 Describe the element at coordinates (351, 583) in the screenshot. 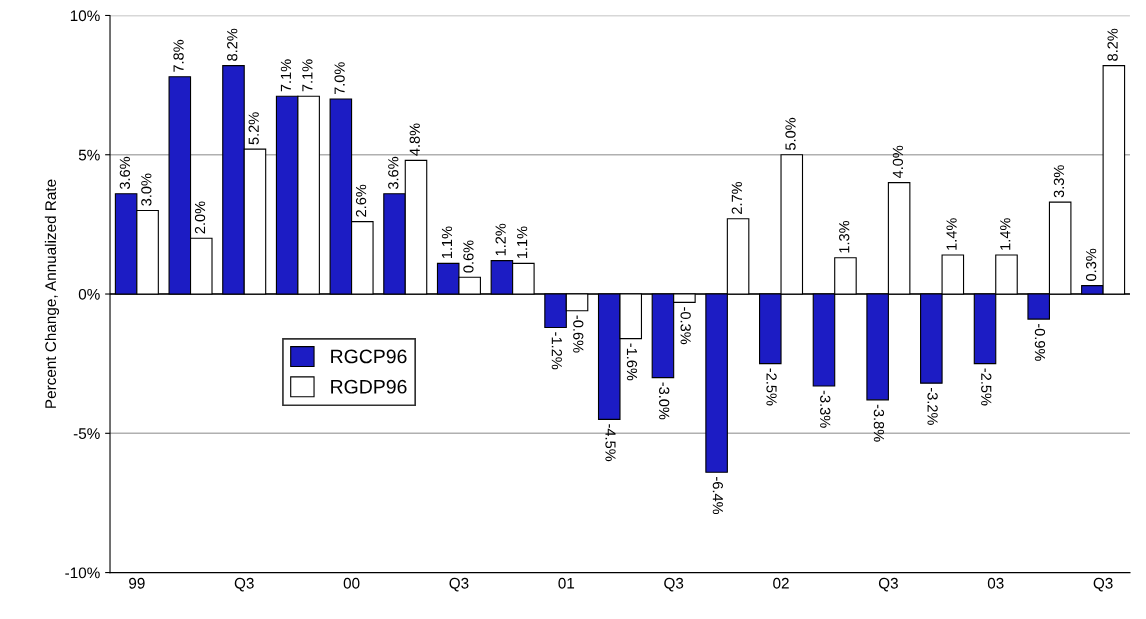

I see `x-tick-label: 00` at that location.